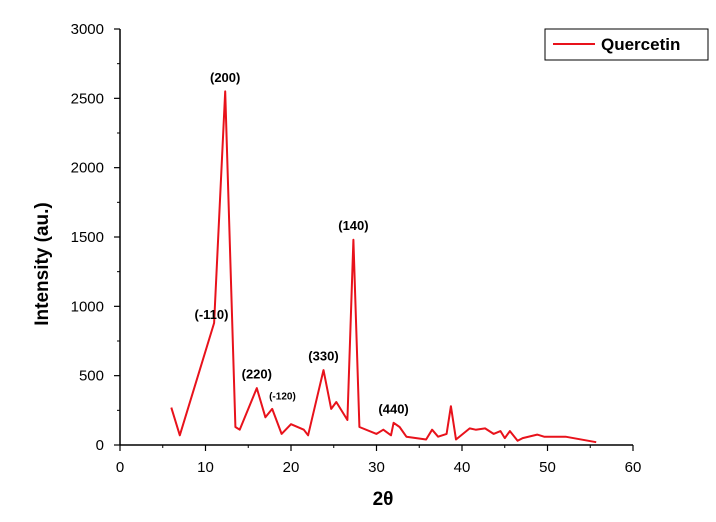 The width and height of the screenshot is (716, 522). What do you see at coordinates (257, 374) in the screenshot?
I see `peak-annotation: (220)` at bounding box center [257, 374].